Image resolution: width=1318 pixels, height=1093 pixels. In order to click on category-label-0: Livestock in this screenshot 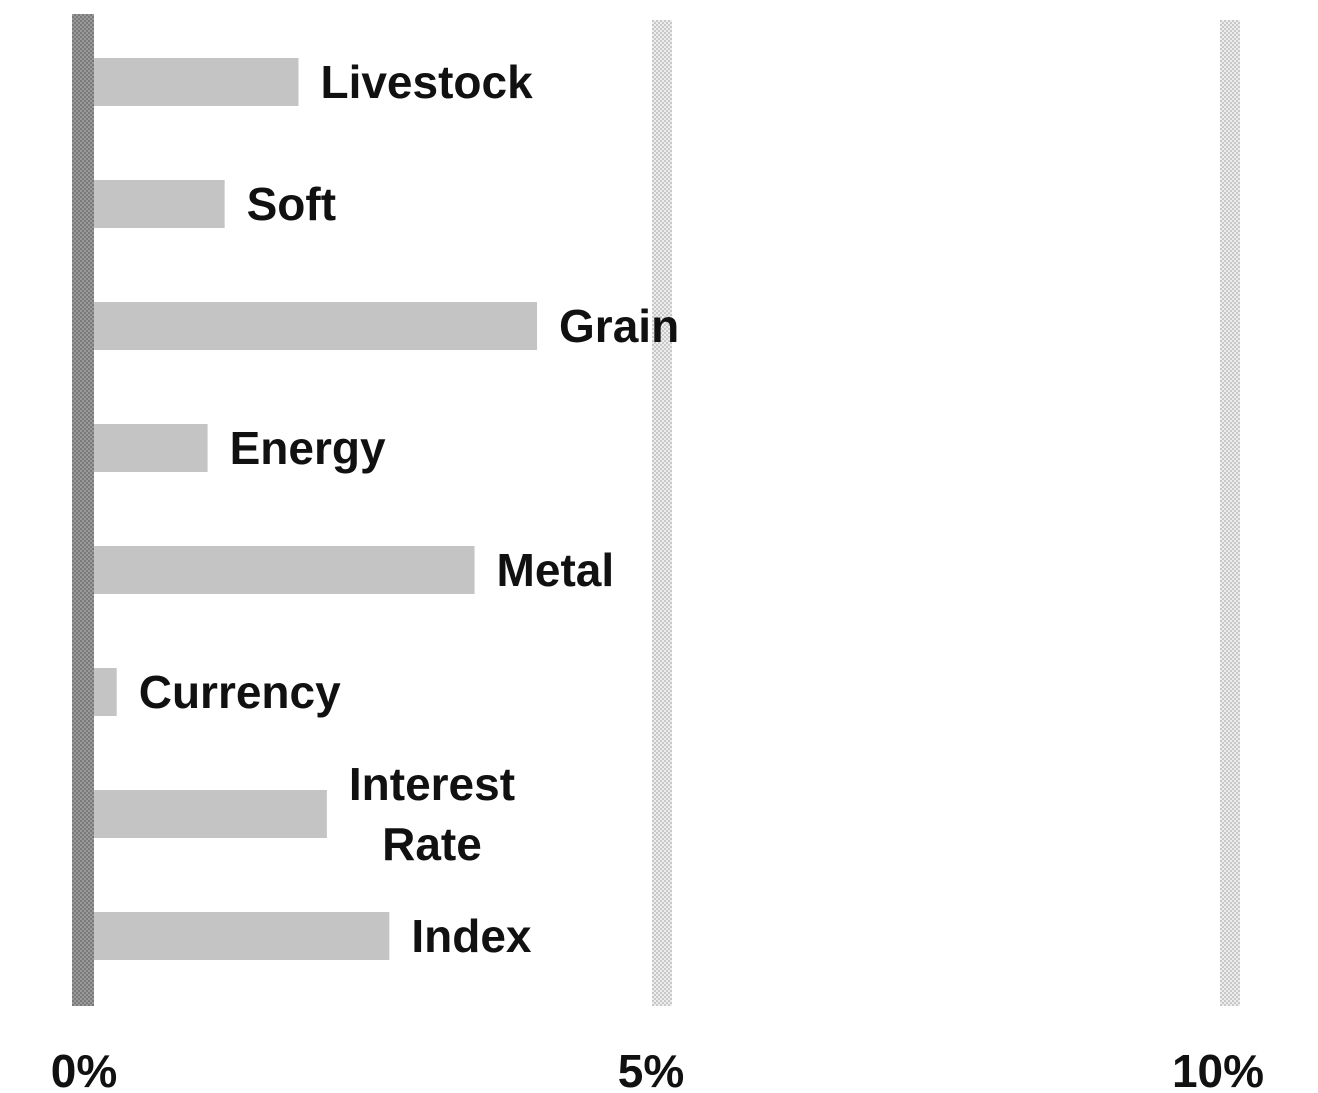, I will do `click(426, 82)`.